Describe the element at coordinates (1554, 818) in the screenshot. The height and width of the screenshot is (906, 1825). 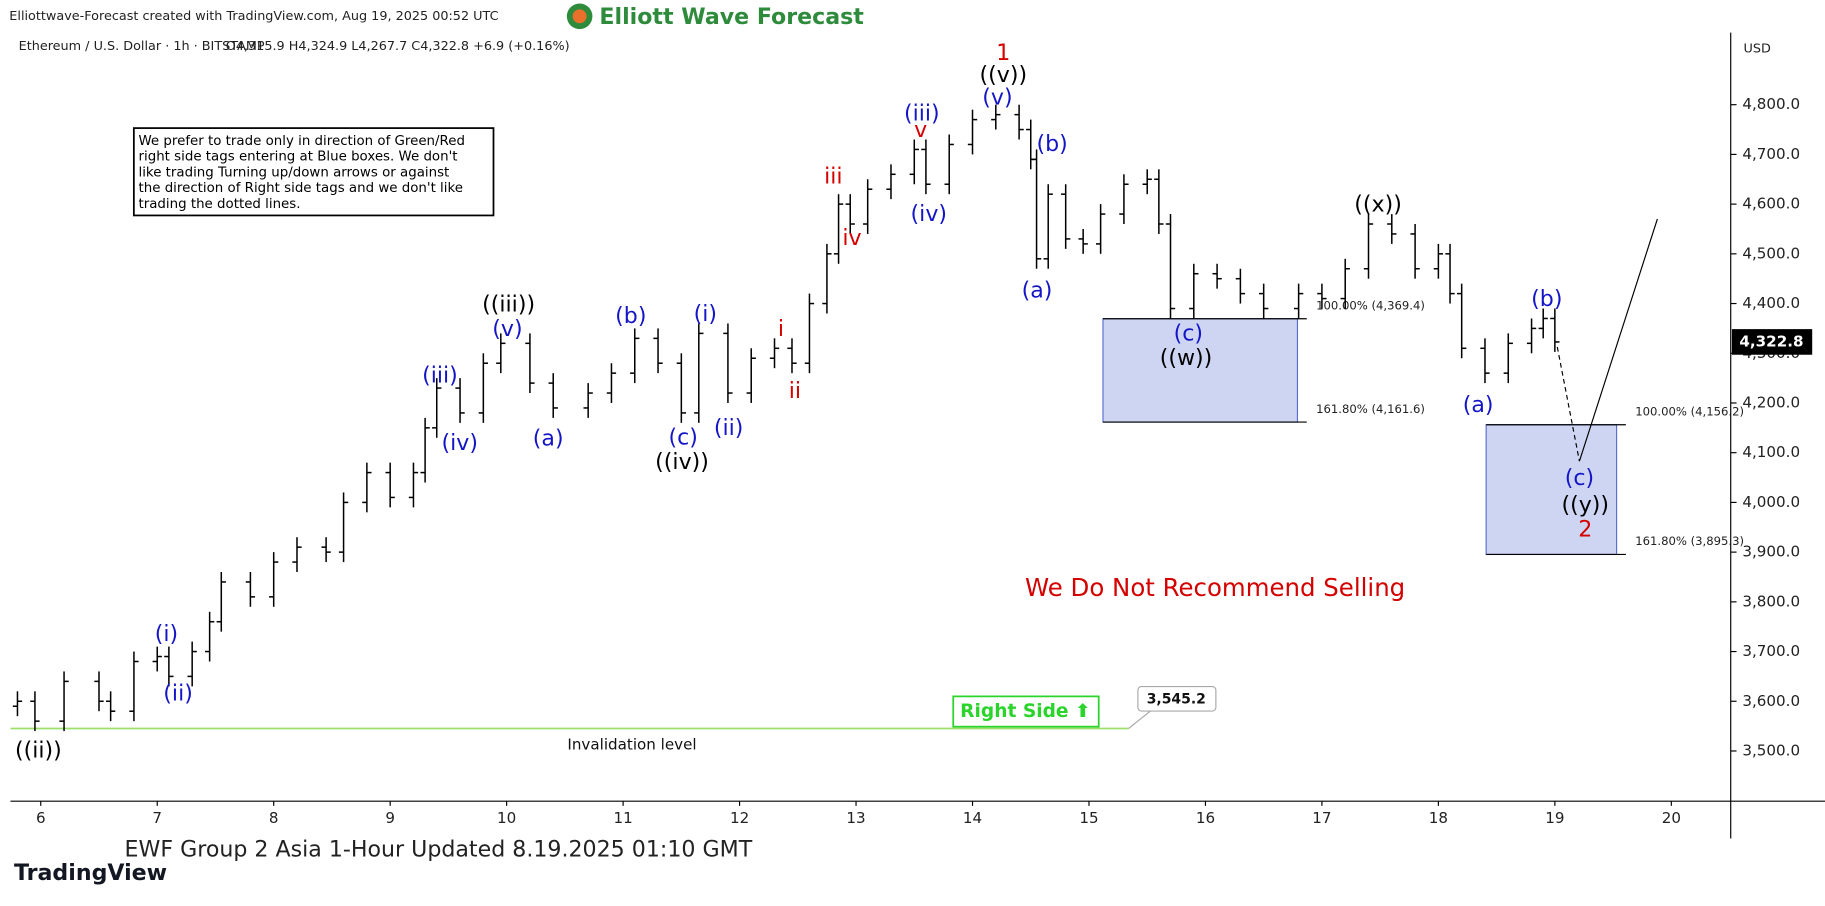
I see `x-tick-label: 19` at that location.